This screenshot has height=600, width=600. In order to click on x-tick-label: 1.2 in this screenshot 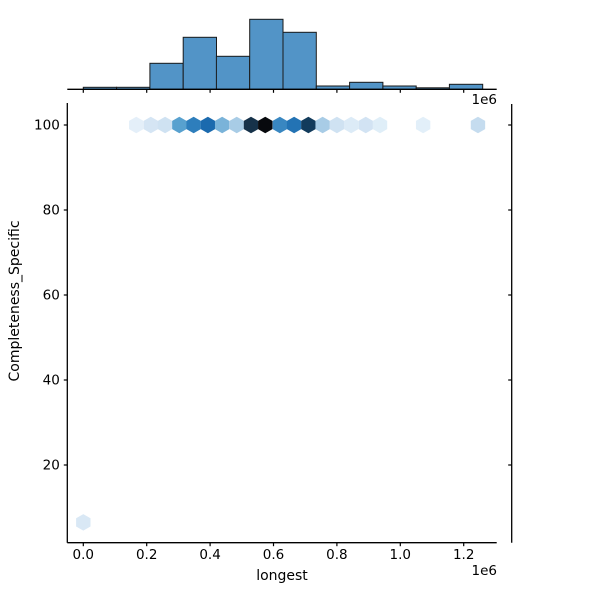, I will do `click(463, 555)`.